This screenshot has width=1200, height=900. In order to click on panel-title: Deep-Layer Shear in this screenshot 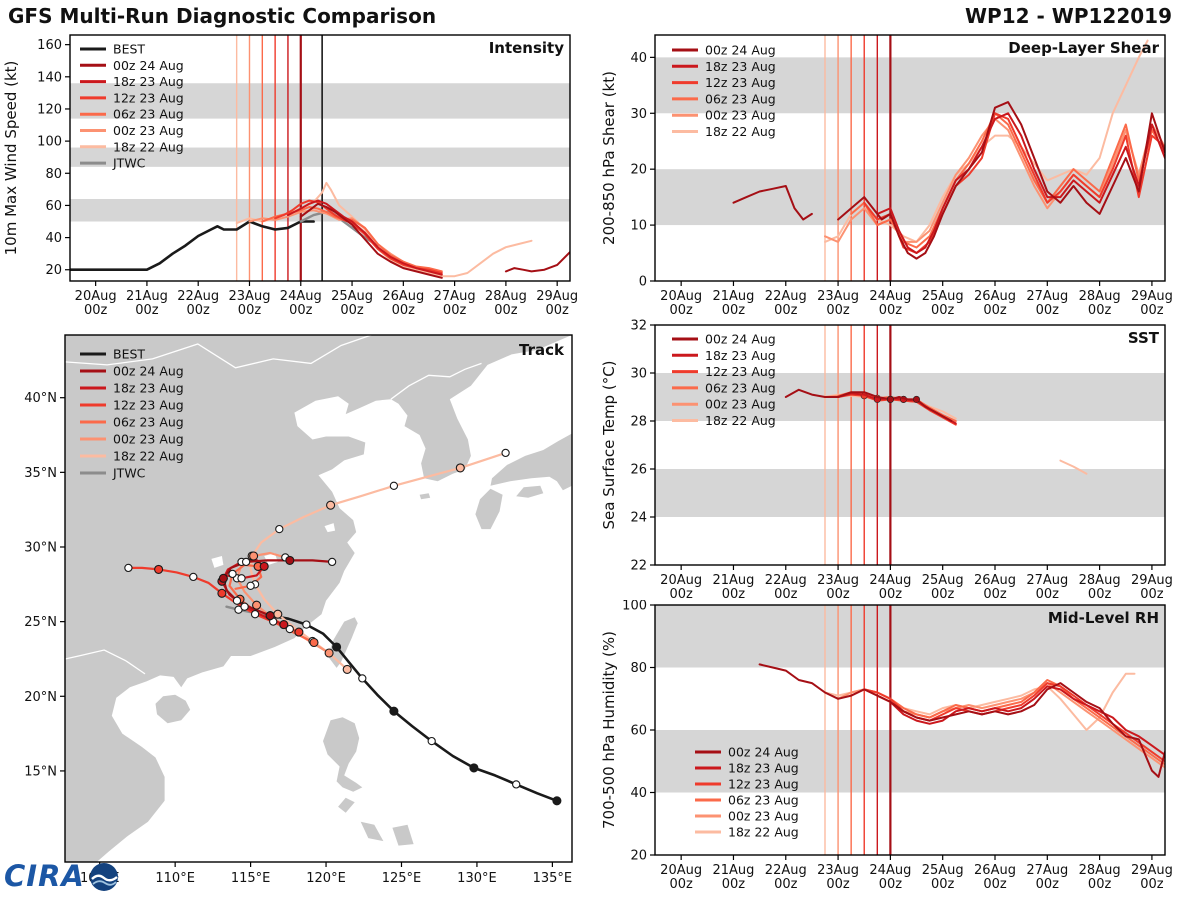, I will do `click(1083, 48)`.